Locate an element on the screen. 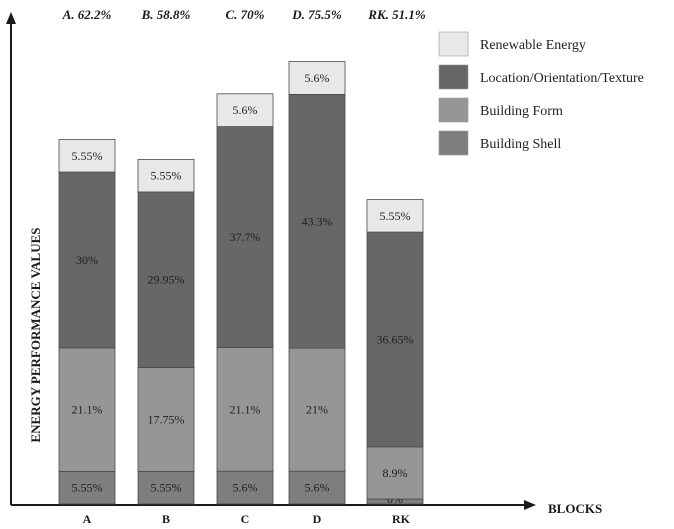 The image size is (674, 529). x-axis-arrow is located at coordinates (530, 505).